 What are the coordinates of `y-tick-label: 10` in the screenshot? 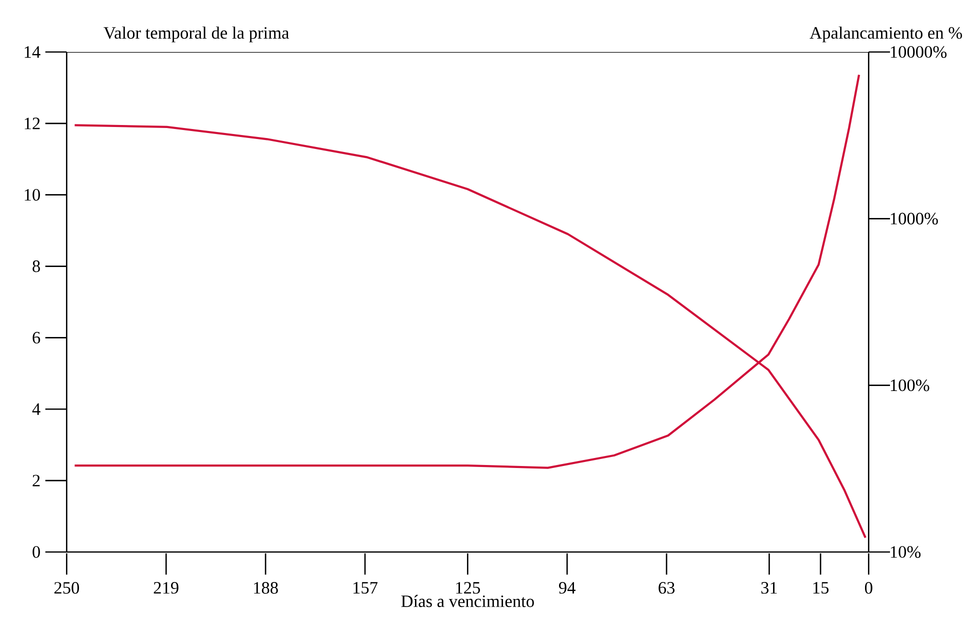 It's located at (32, 195).